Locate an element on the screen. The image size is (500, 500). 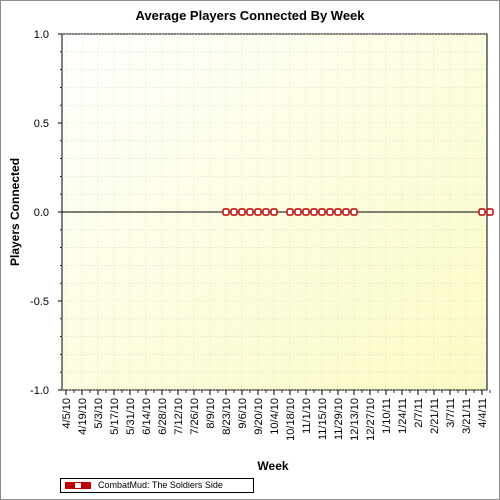
x-tick-label: 4/4/11 is located at coordinates (483, 413).